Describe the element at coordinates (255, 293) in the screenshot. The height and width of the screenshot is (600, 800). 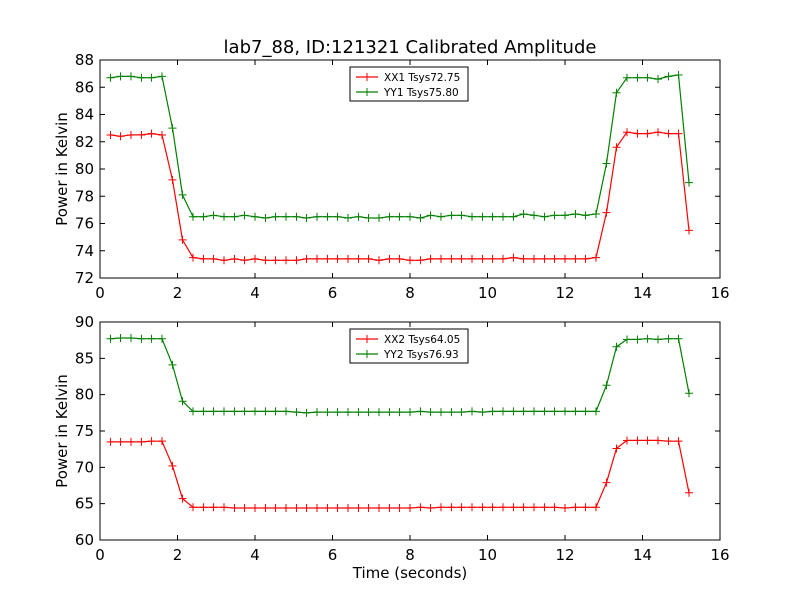
I see `chart0-xtick-label-2: 4` at that location.